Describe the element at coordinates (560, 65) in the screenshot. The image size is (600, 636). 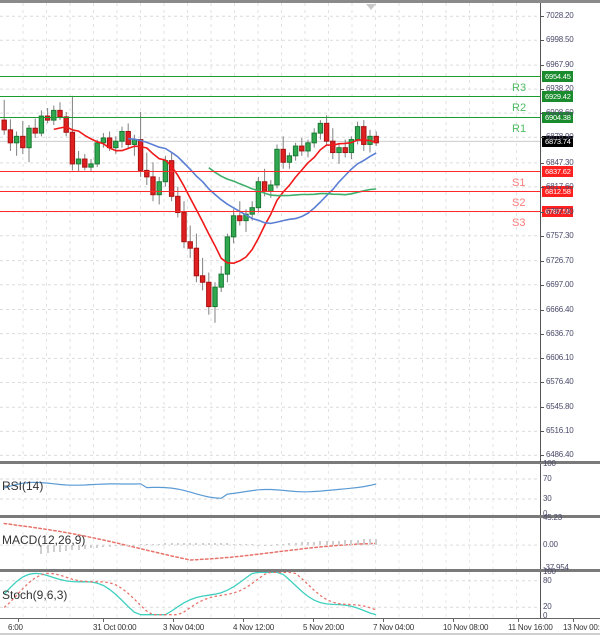
I see `price-tick-label: 6967.90` at that location.